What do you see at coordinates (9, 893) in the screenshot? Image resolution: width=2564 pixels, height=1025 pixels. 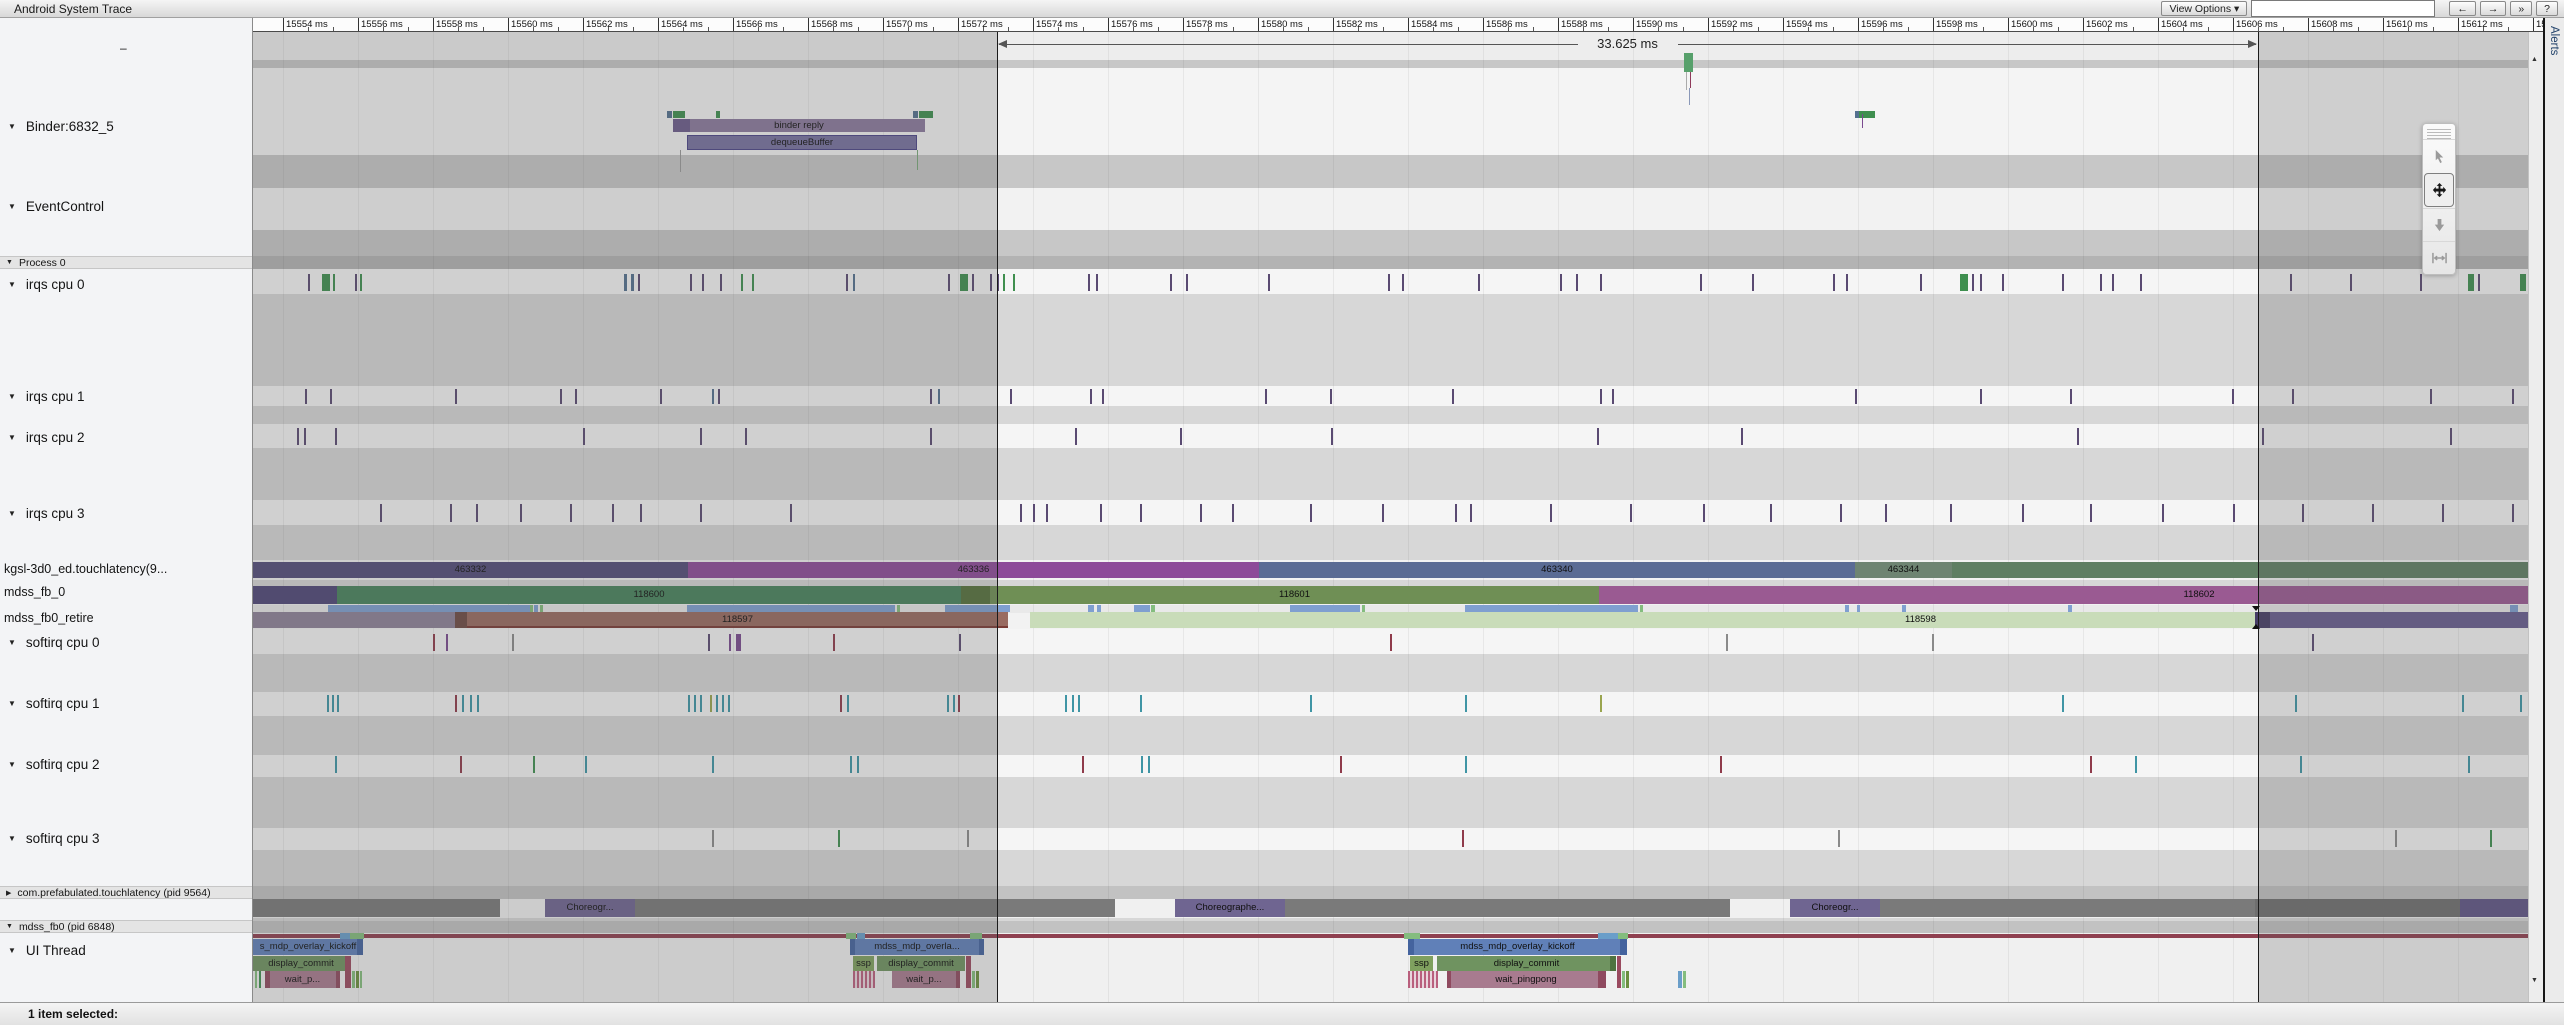 I see `collapsed-arrow-icon: ▶` at bounding box center [9, 893].